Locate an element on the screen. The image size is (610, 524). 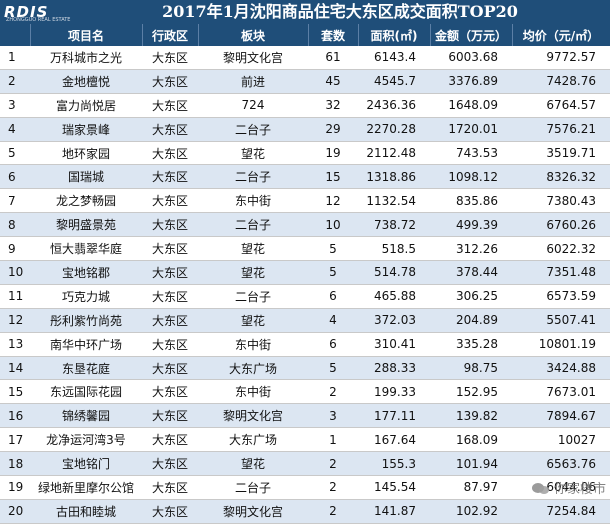
project-name-cell: 东远国际花园 is located at coordinates (86, 392).